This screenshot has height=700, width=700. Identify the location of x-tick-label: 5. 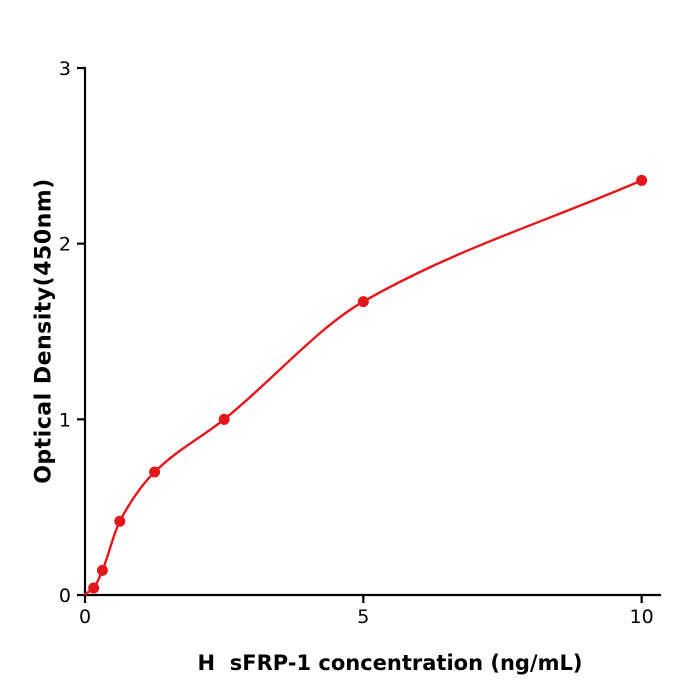
(363, 617).